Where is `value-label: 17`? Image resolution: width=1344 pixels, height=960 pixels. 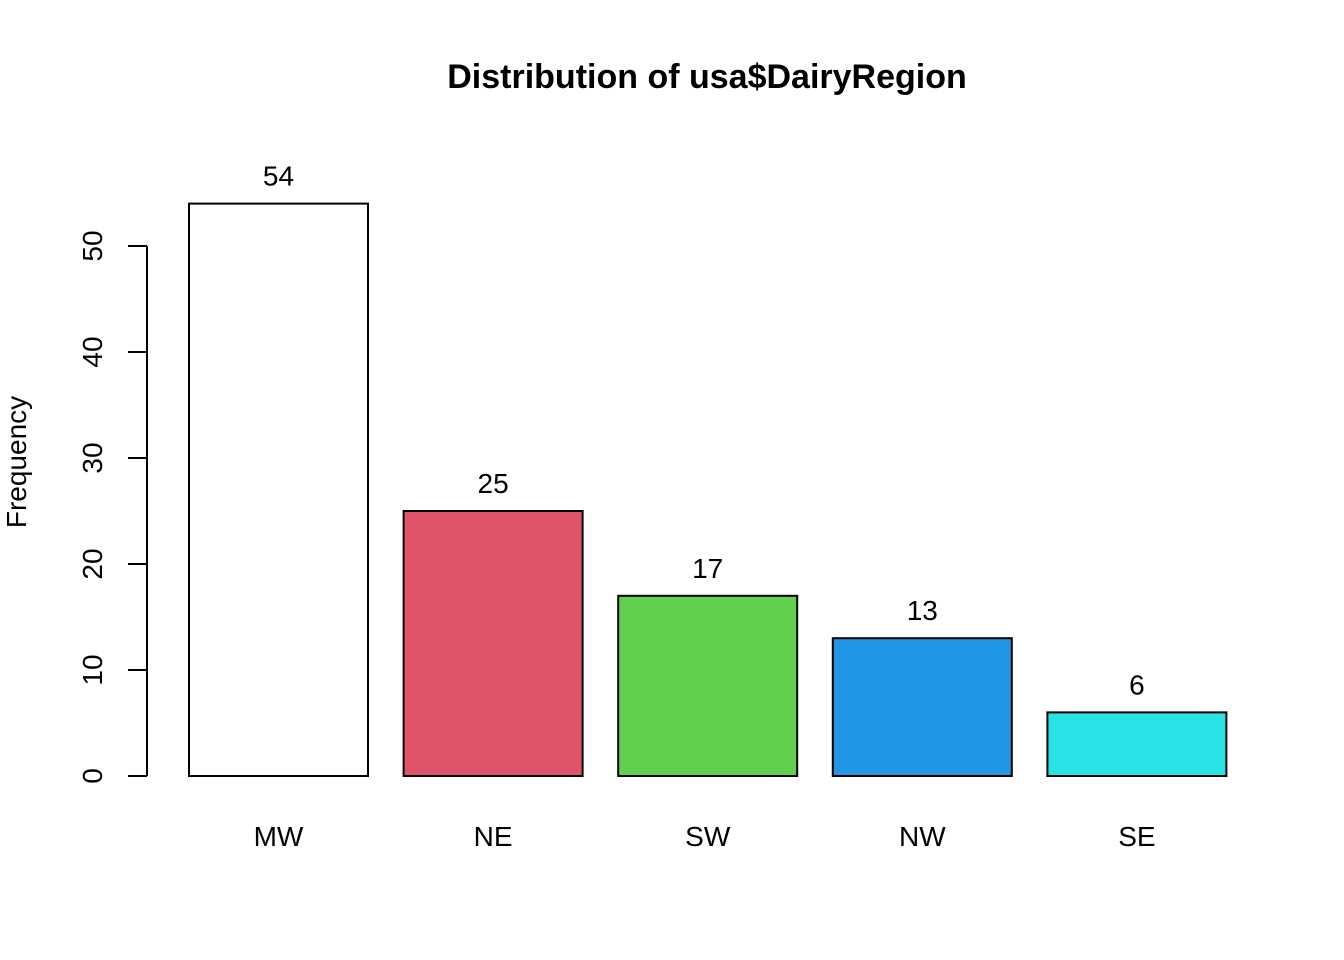
value-label: 17 is located at coordinates (707, 568).